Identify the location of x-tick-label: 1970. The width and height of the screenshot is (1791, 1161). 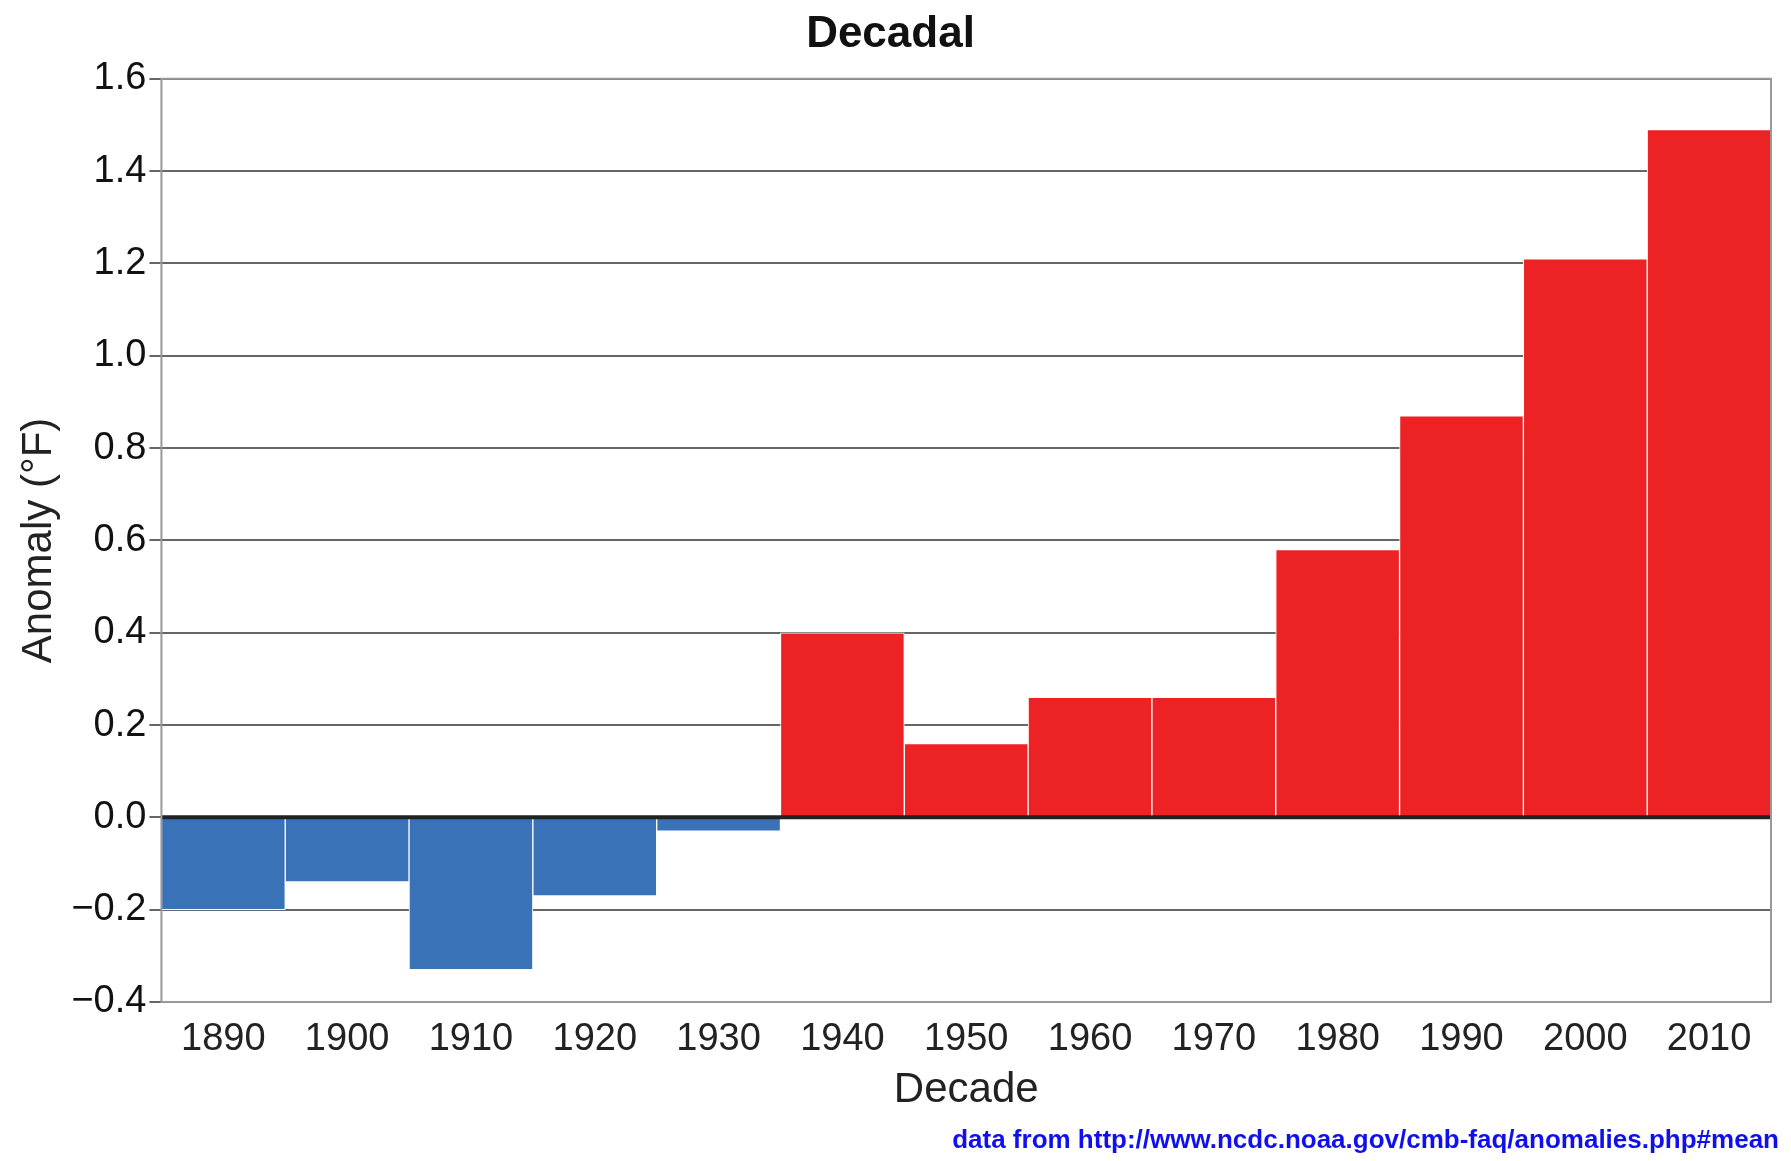
(1214, 1037).